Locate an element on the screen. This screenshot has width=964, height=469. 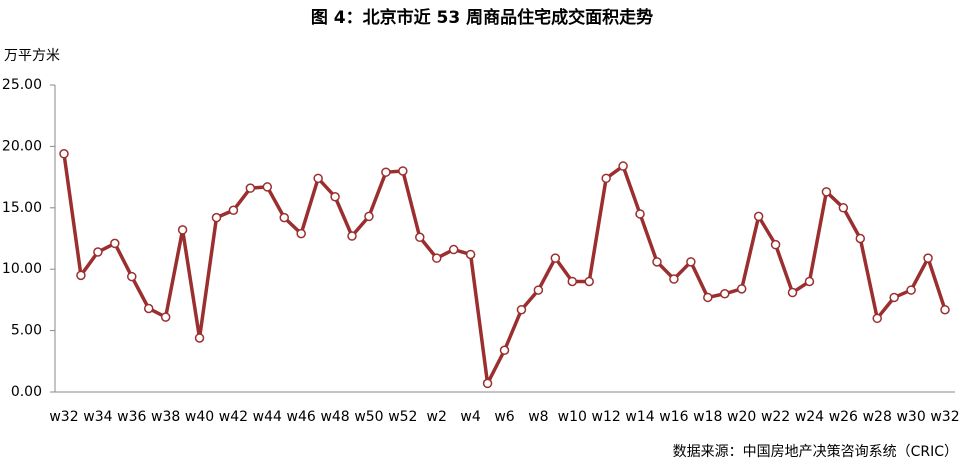
source-note: 数据来源：中国房地产决策咨询系统（CRIC） is located at coordinates (815, 451).